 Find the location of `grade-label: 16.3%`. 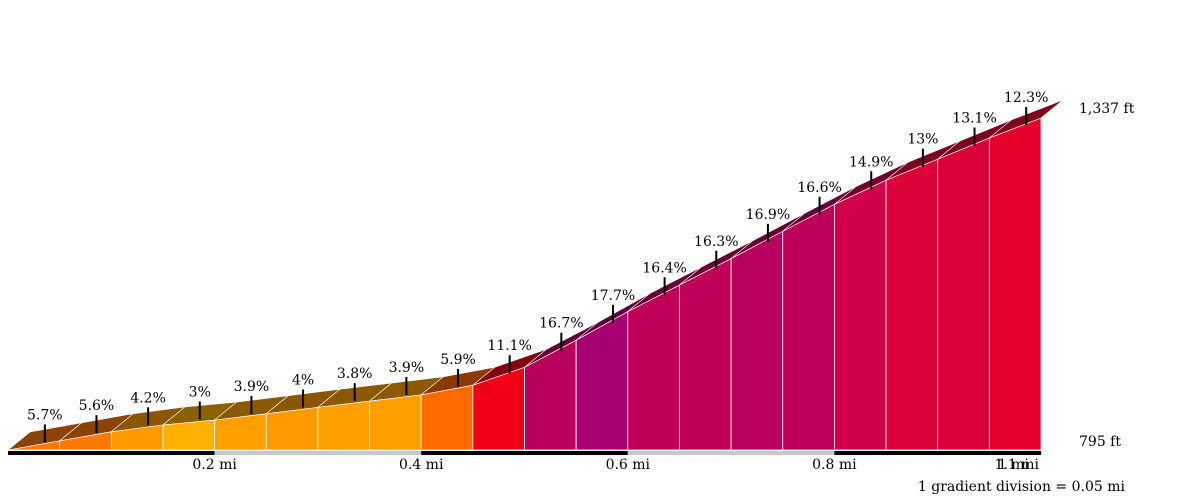

grade-label: 16.3% is located at coordinates (716, 242).